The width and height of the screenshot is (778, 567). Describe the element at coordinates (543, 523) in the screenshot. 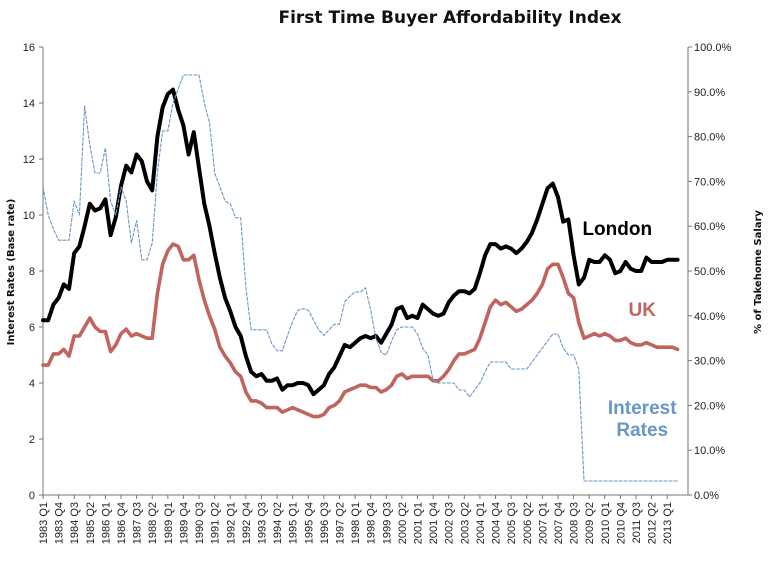

I see `x-tick-label: 2007 Q1` at that location.